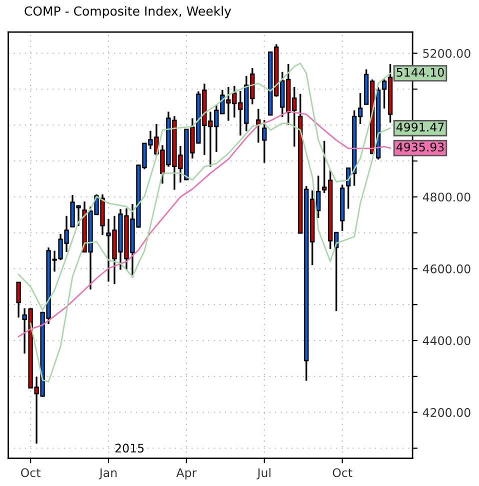  Describe the element at coordinates (186, 474) in the screenshot. I see `x-tick-label: Apr` at that location.